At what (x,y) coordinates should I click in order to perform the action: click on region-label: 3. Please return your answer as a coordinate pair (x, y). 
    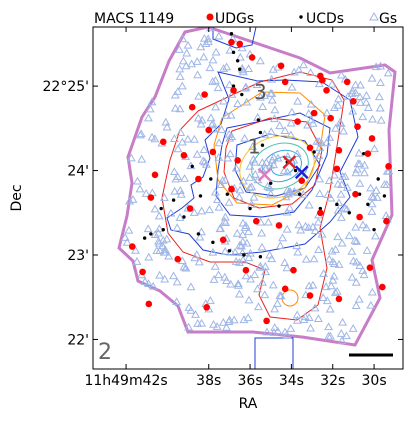
    Looking at the image, I should click on (260, 92).